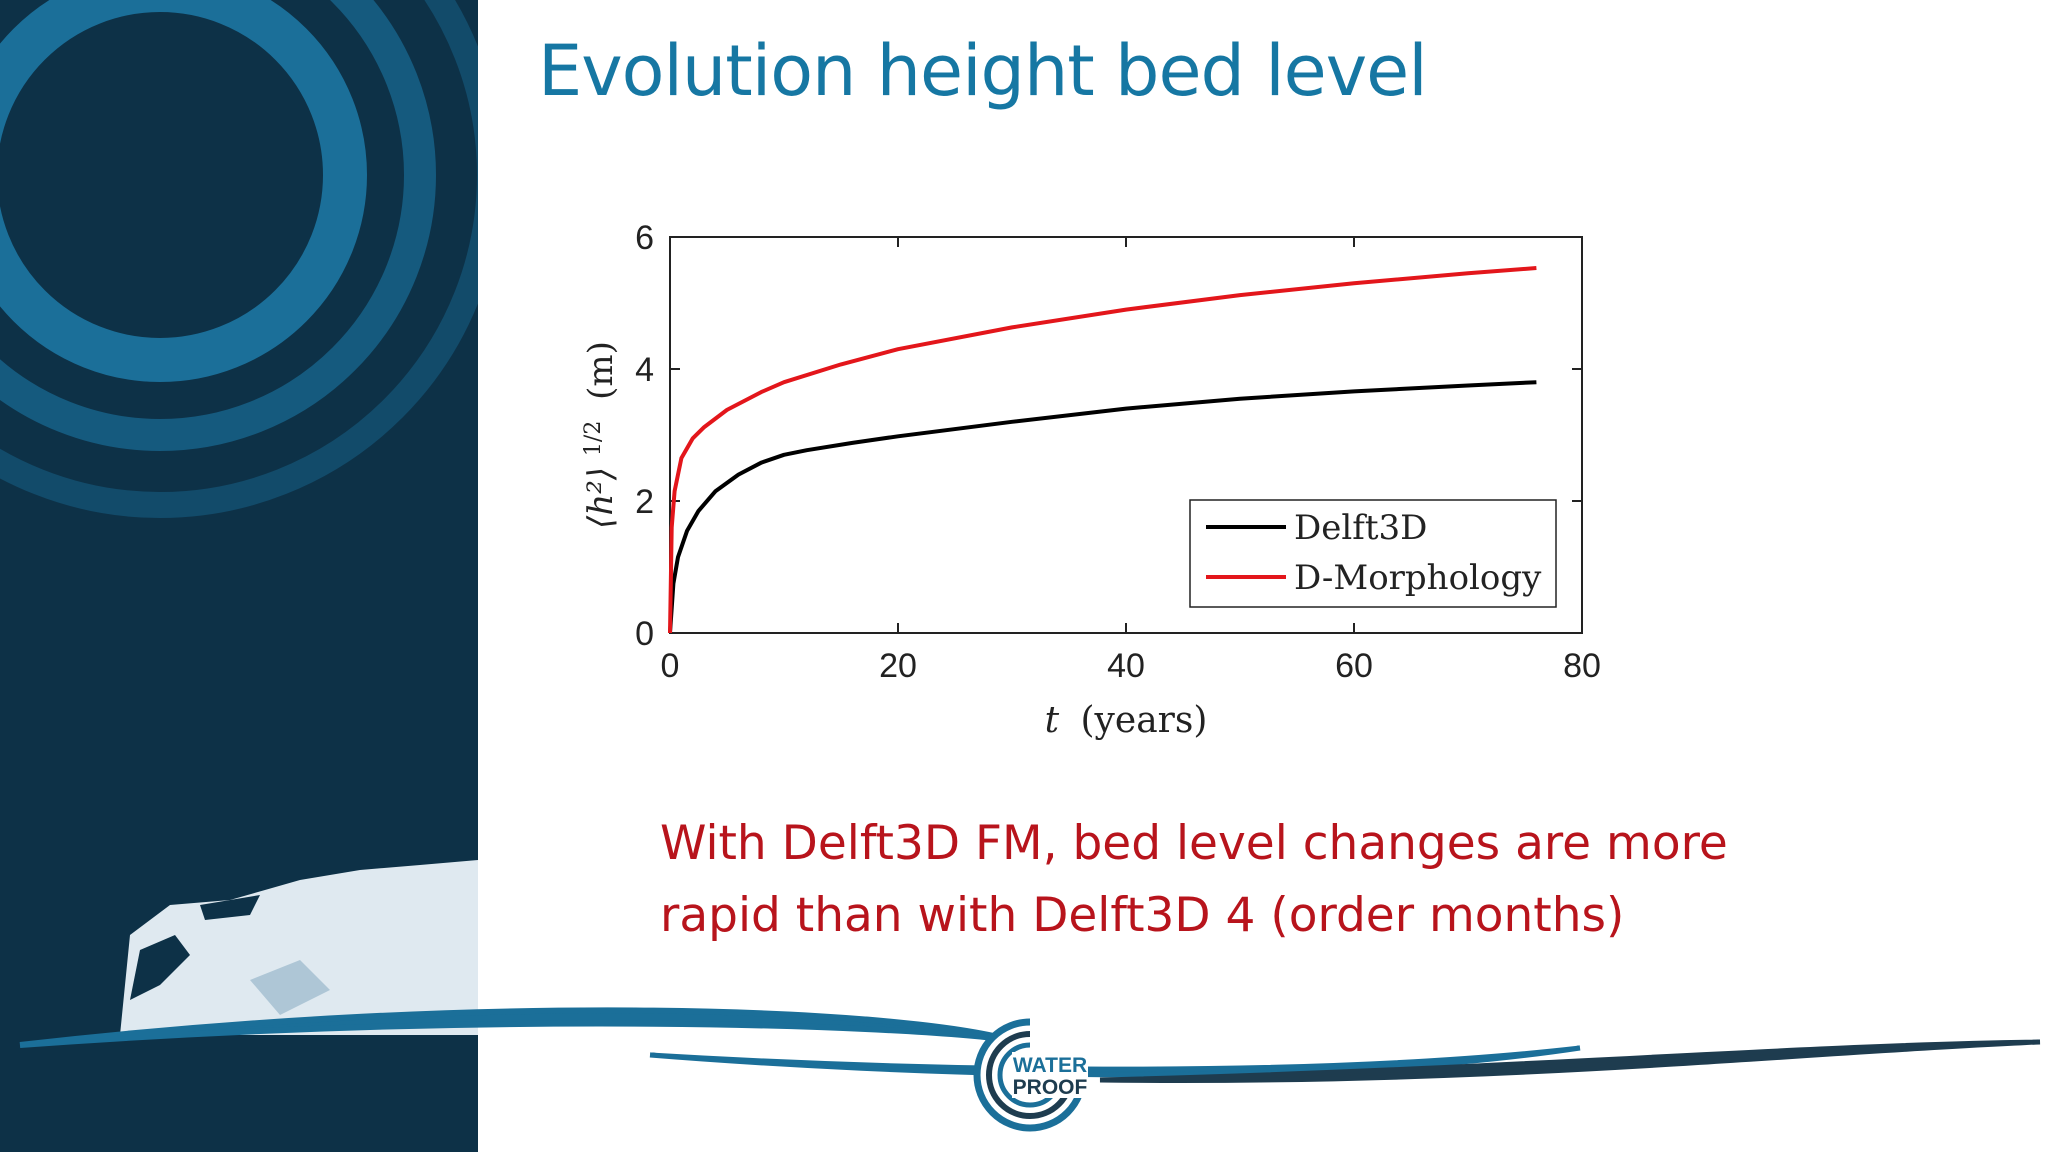 Image resolution: width=2048 pixels, height=1152 pixels. I want to click on series-line-delft3d, so click(1102, 507).